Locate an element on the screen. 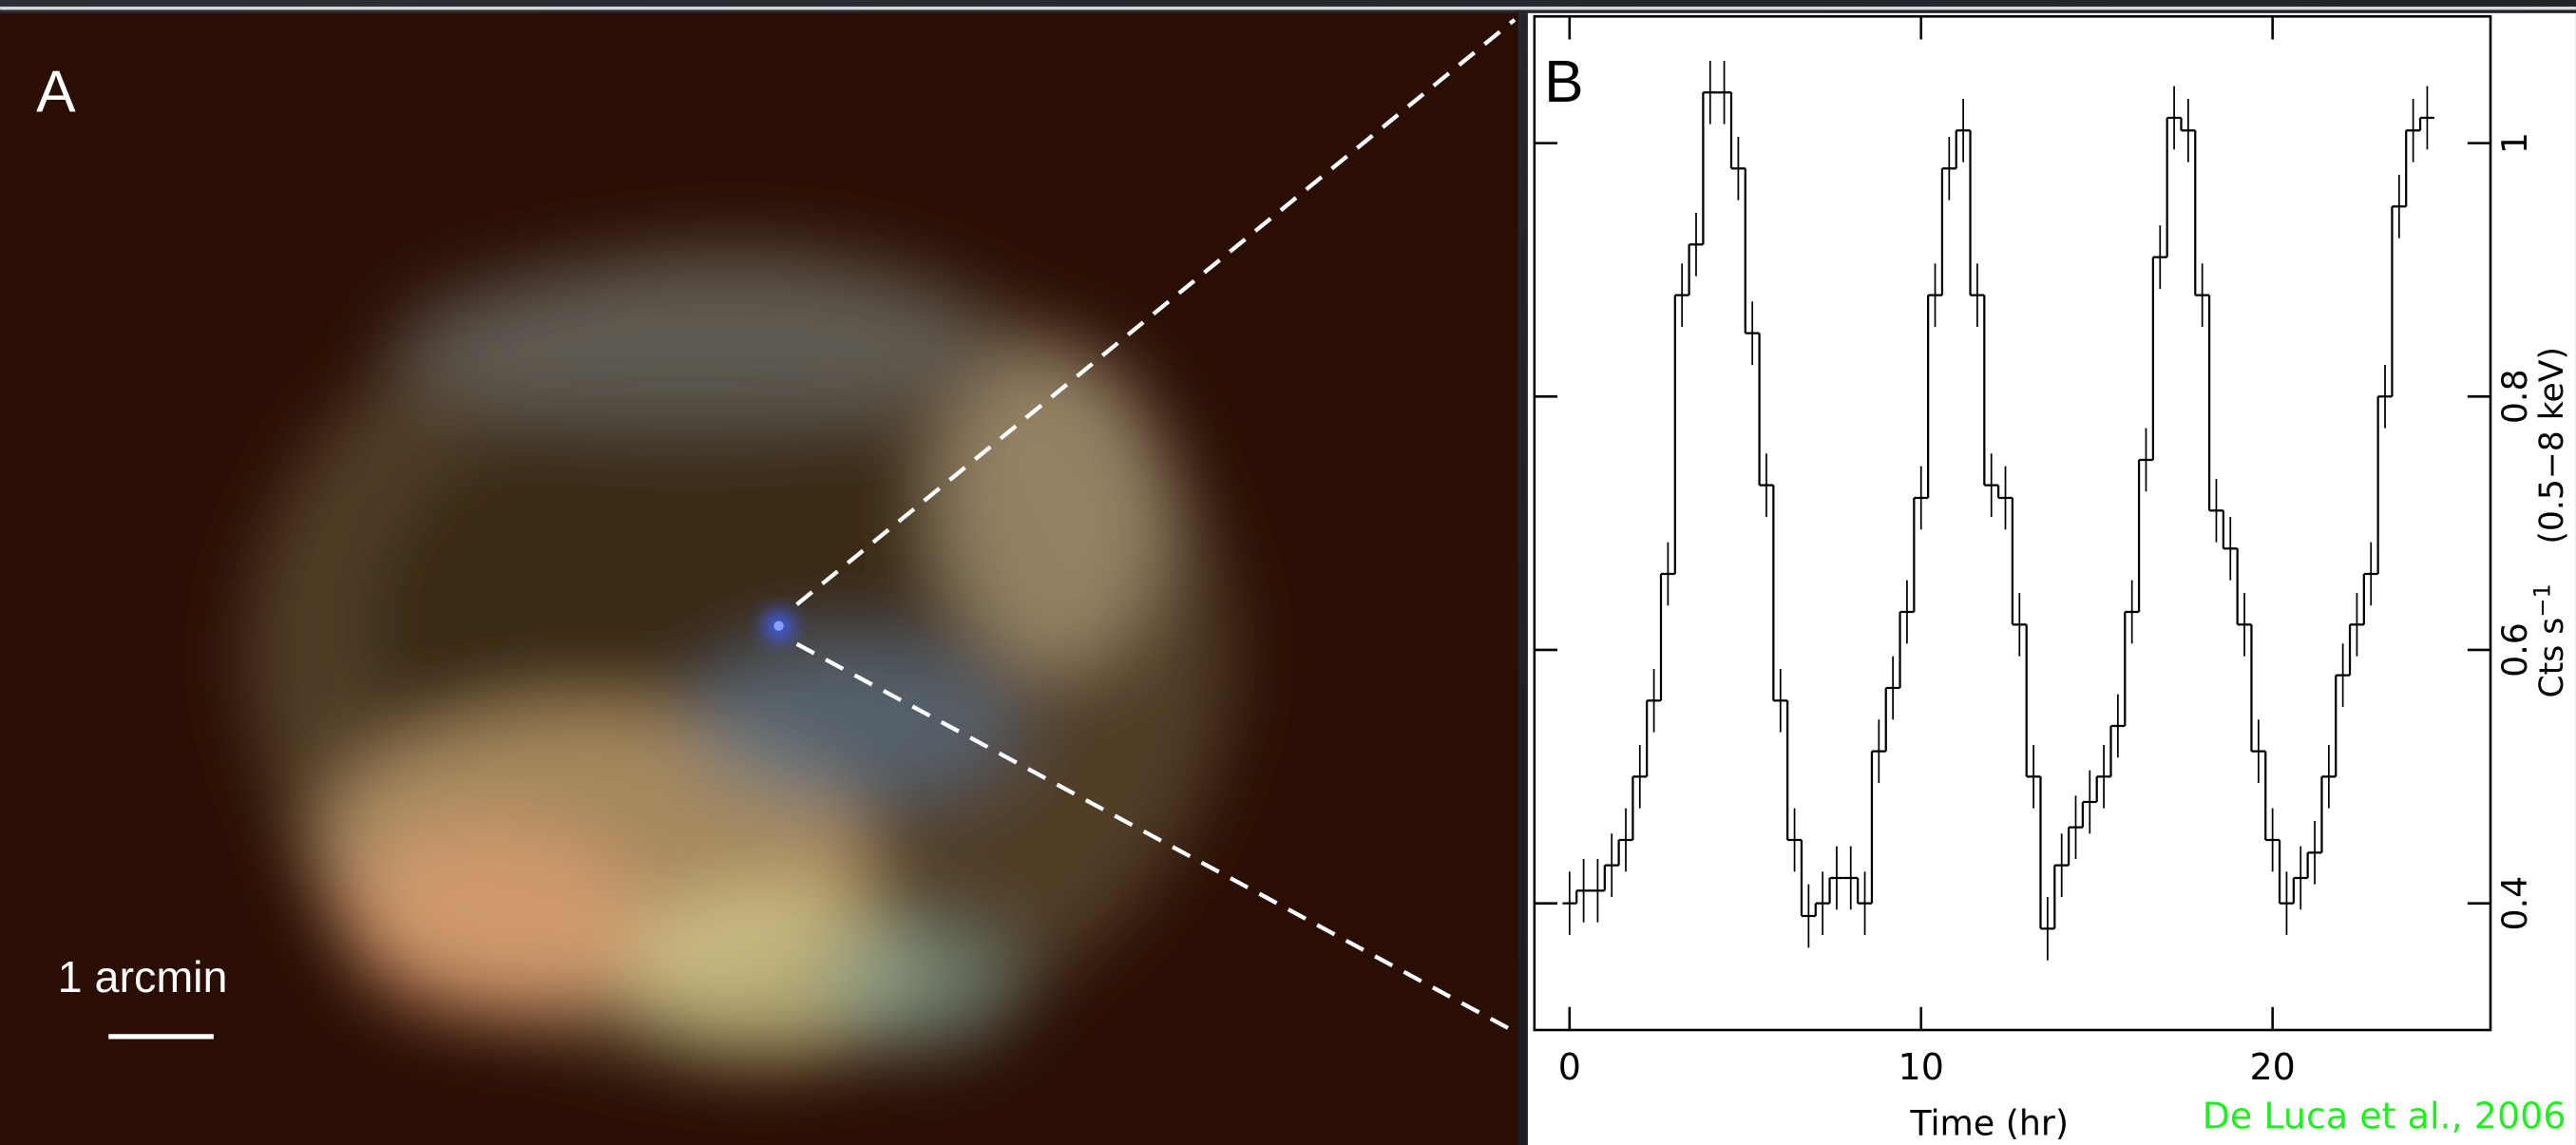 The image size is (2576, 1145). panel-label: B is located at coordinates (1564, 82).